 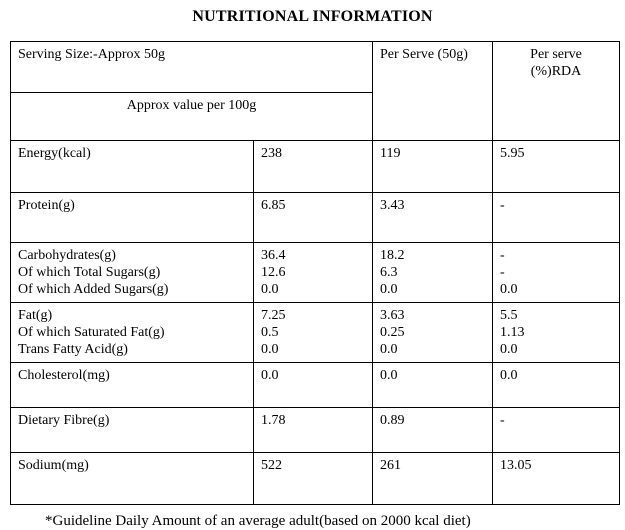 What do you see at coordinates (556, 166) in the screenshot?
I see `rda-percent-value-cell: 5.95` at bounding box center [556, 166].